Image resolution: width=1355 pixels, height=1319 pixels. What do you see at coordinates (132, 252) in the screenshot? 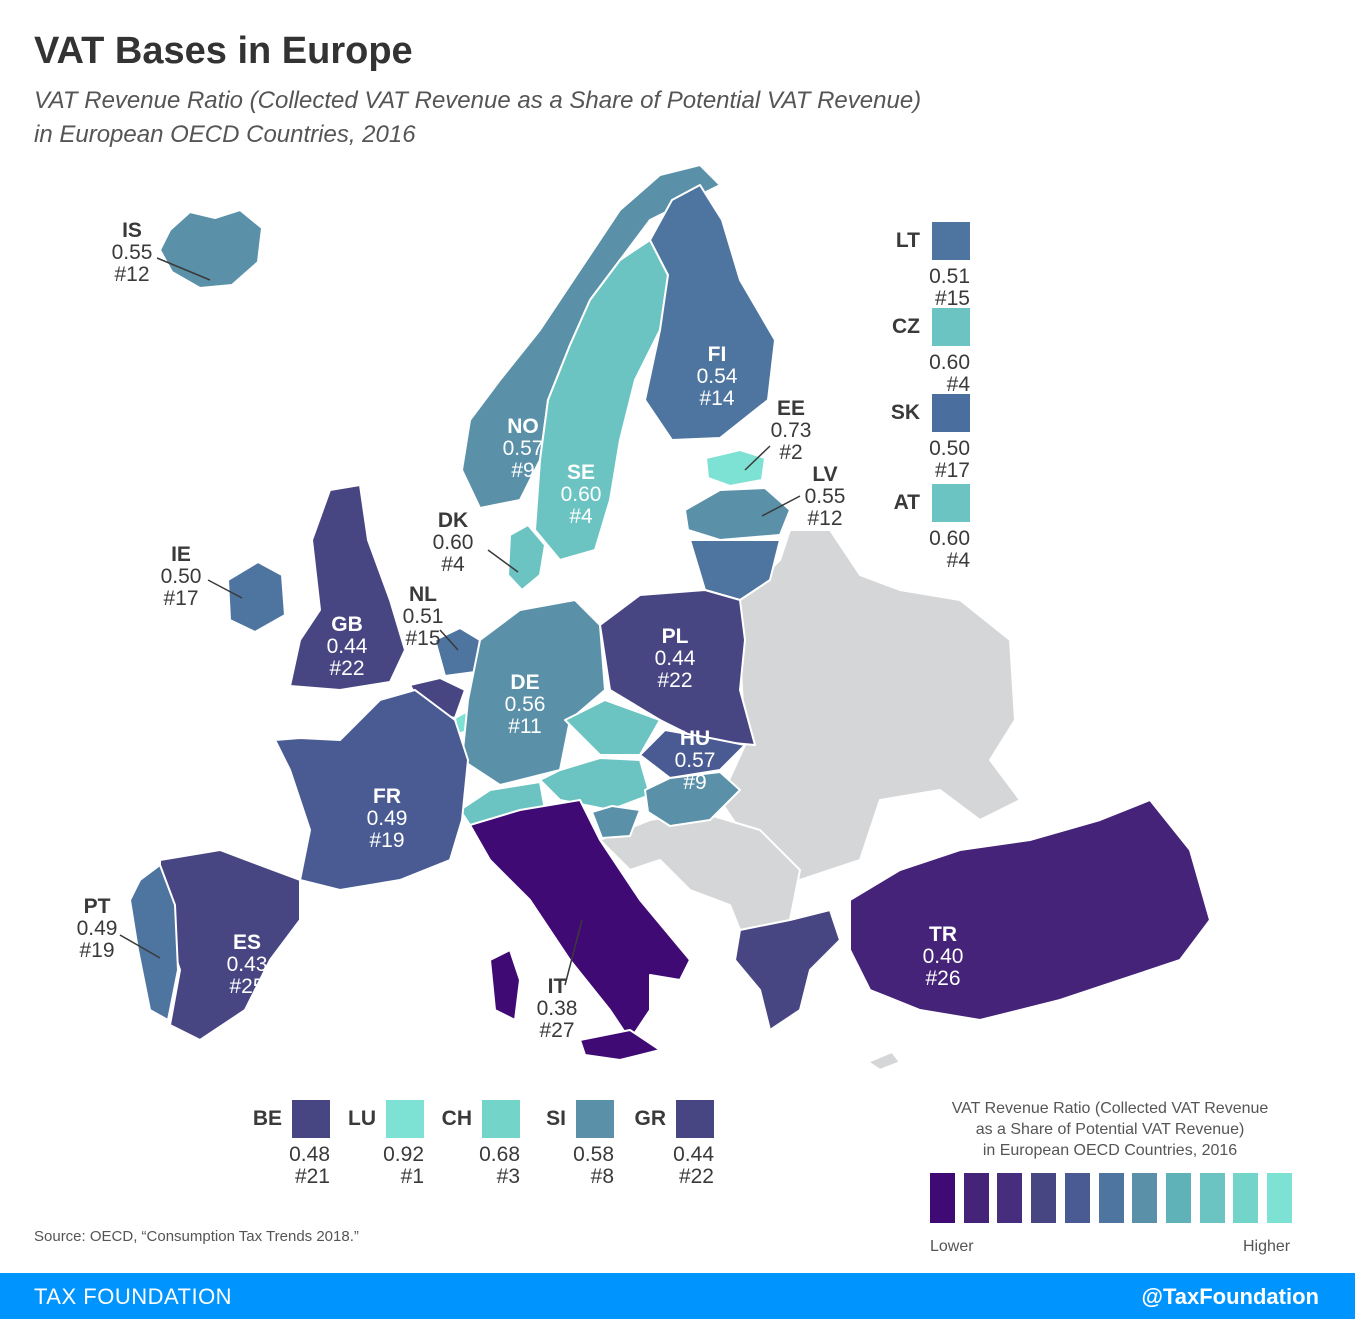
I see `label-is: IS 0.55 #12` at bounding box center [132, 252].